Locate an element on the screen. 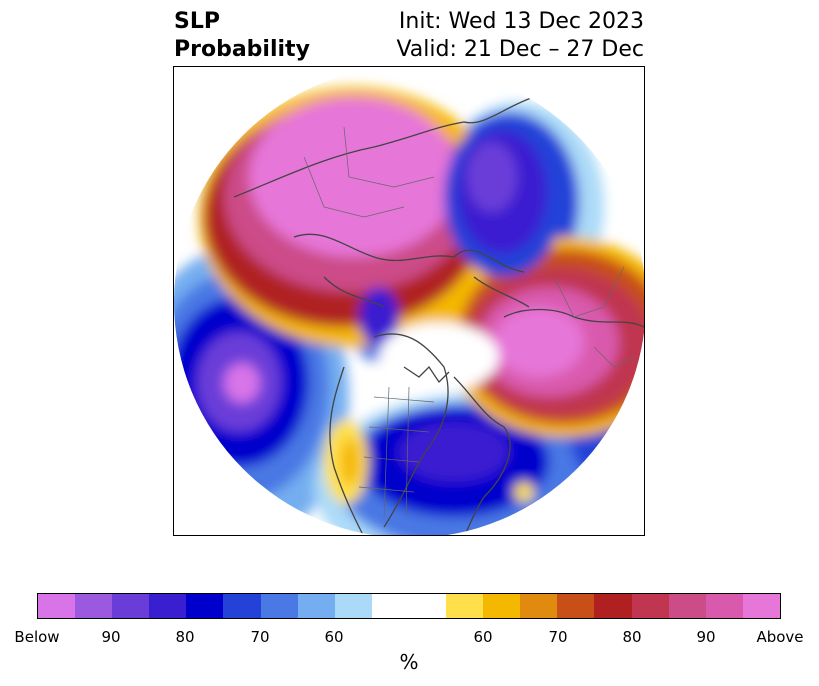 The height and width of the screenshot is (686, 819). init-date: Init: Wed 13 Dec 2023 is located at coordinates (521, 21).